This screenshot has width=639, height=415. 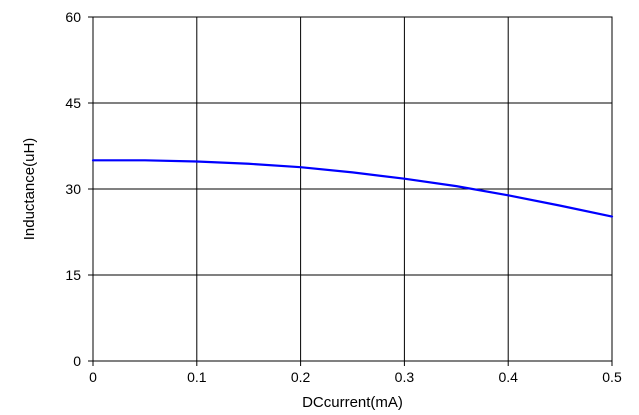 I want to click on x-tick-label-2: 0.2, so click(x=301, y=377).